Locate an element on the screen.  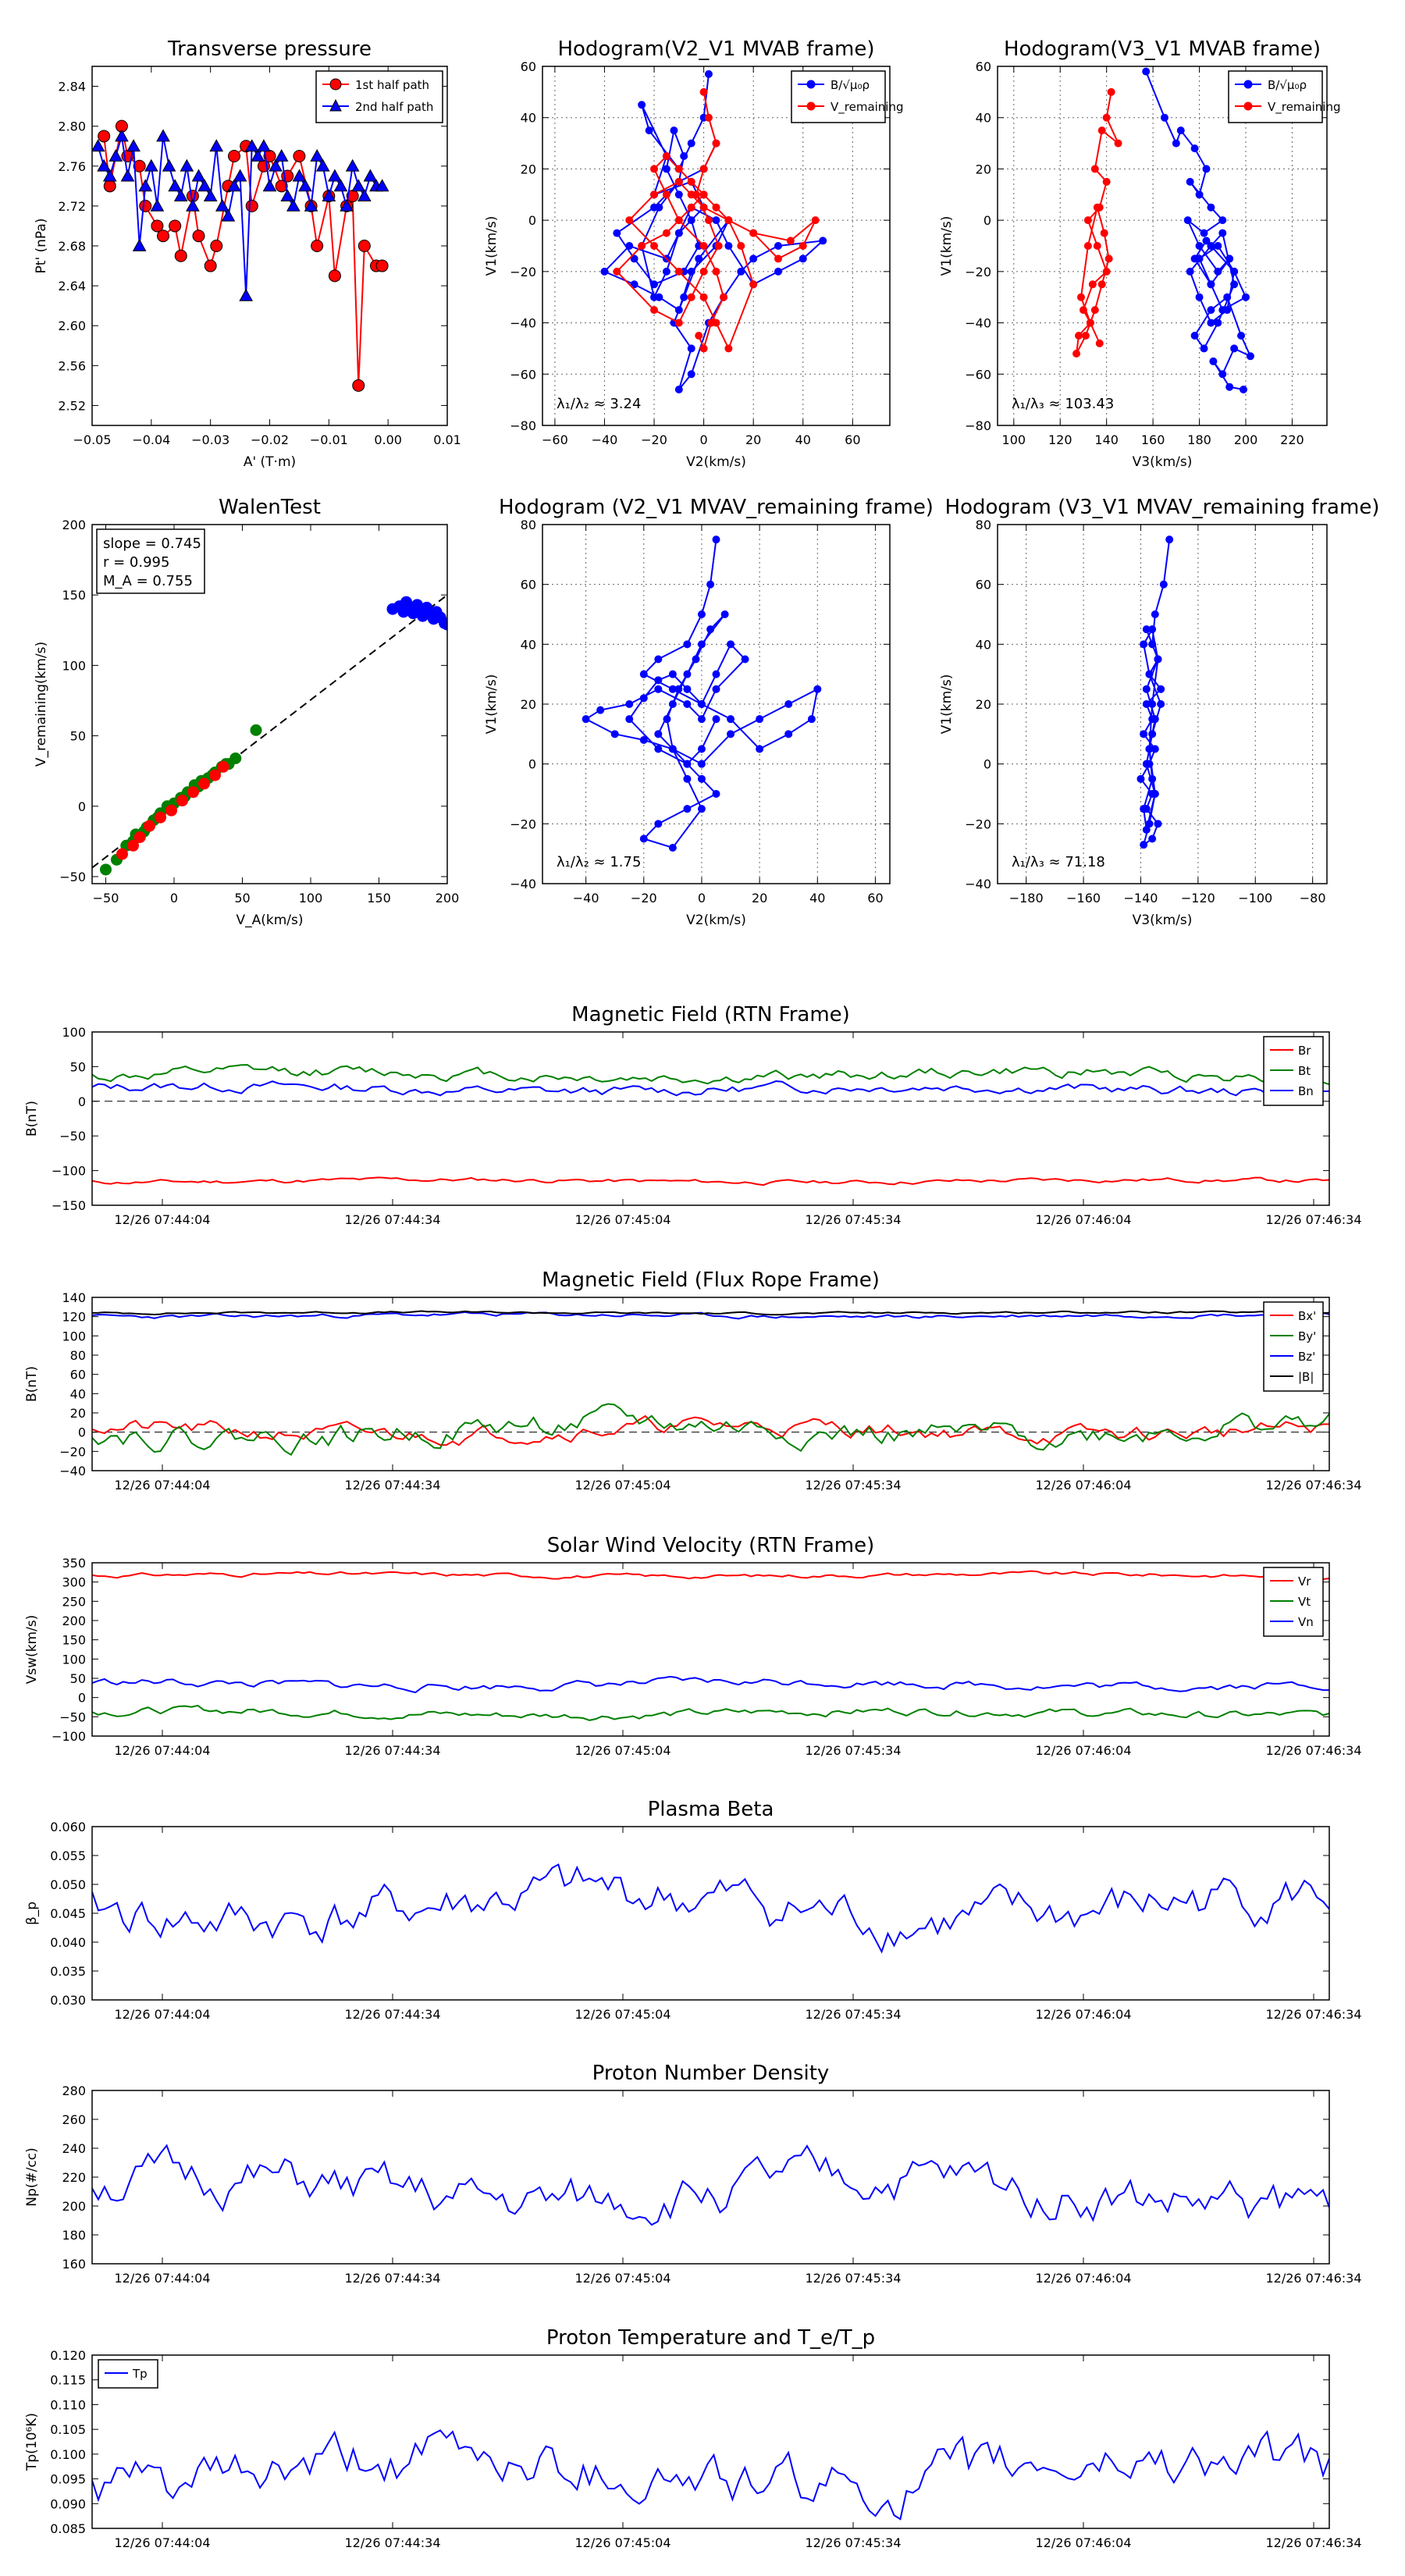
x-tick-label: 12/26 07:44:34 is located at coordinates (392, 1219).